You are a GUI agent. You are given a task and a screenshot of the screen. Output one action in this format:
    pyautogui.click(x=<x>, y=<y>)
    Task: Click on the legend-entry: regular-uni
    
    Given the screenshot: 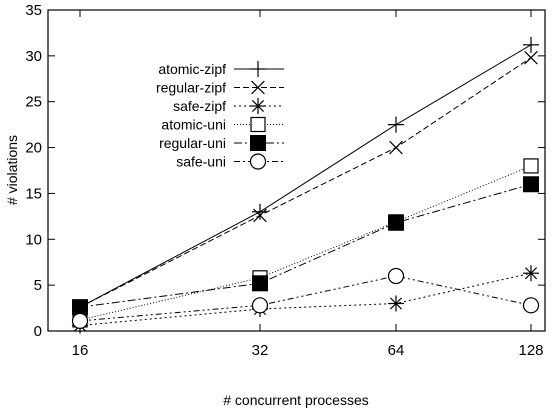 What is the action you would take?
    pyautogui.click(x=221, y=143)
    